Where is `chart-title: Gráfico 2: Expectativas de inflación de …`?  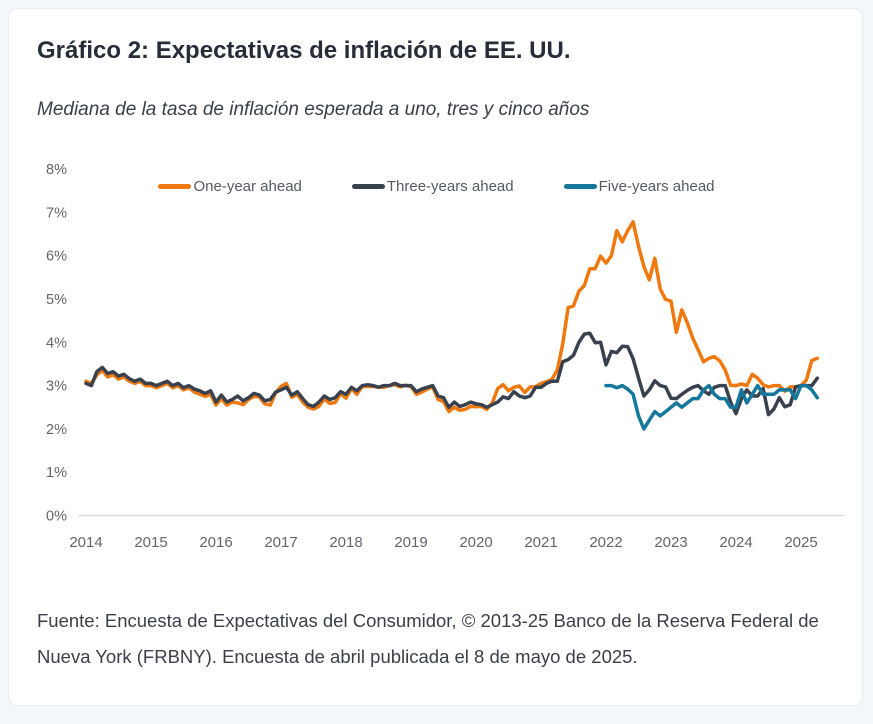 chart-title: Gráfico 2: Expectativas de inflación de … is located at coordinates (304, 50).